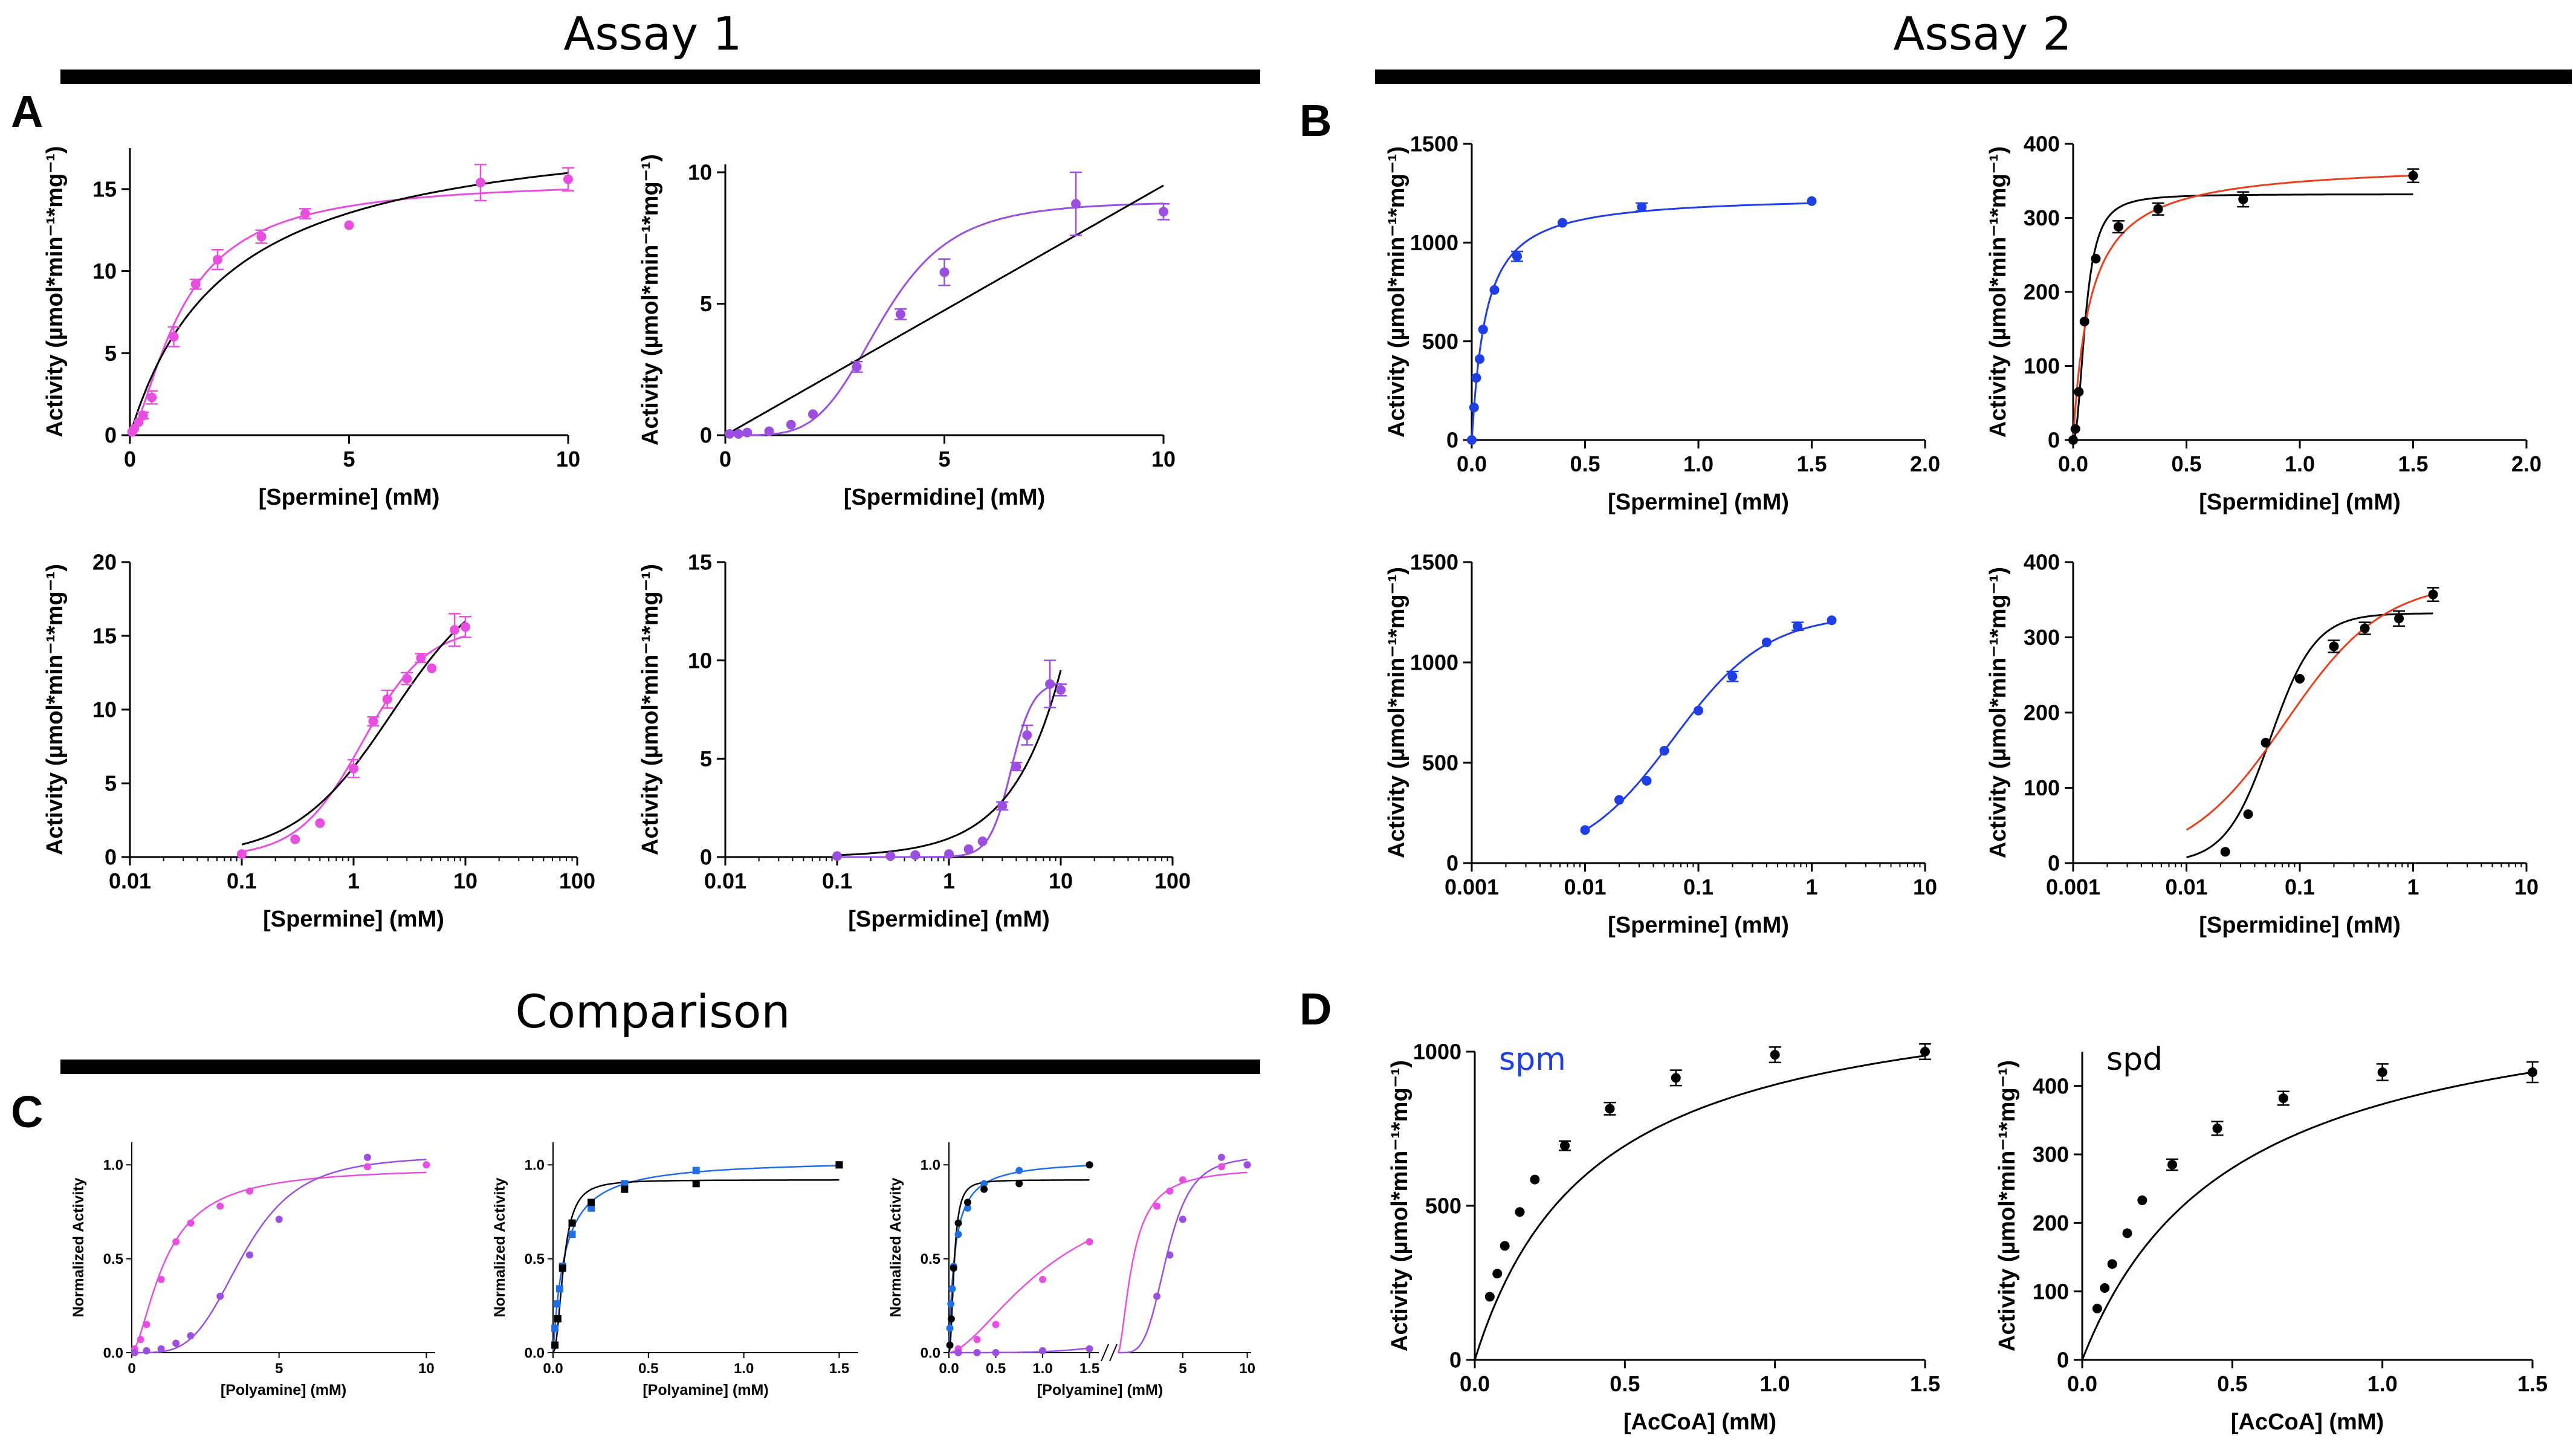  Describe the element at coordinates (996, 1369) in the screenshot. I see `x-tick-label: 0.5` at that location.